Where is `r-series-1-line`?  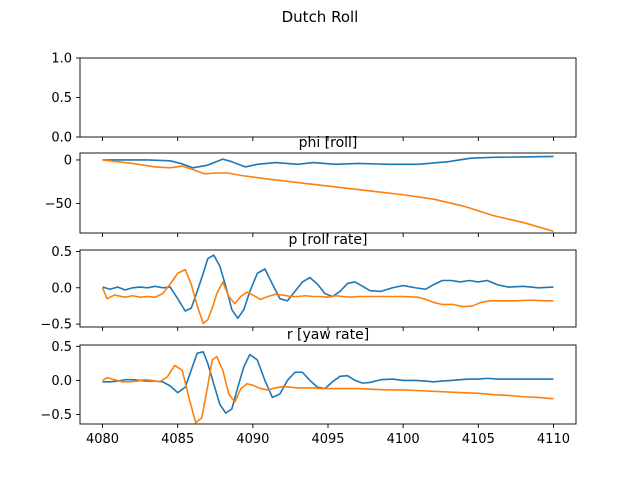 r-series-1-line is located at coordinates (328, 382).